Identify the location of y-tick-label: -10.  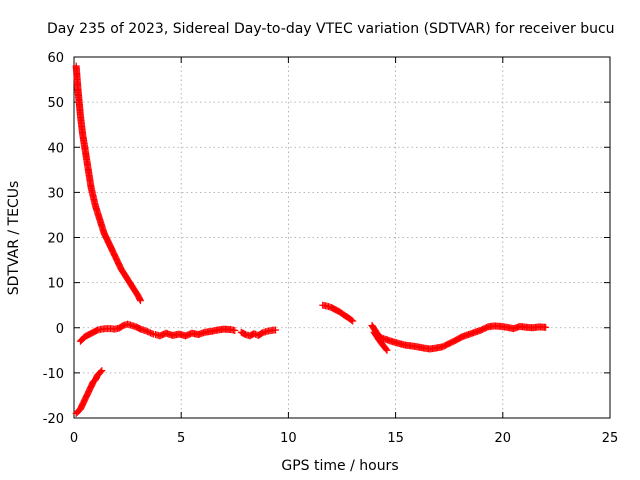
(53, 374).